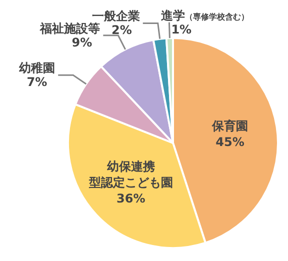 Image resolution: width=288 pixels, height=261 pixels. I want to click on data-label: 45%, so click(230, 141).